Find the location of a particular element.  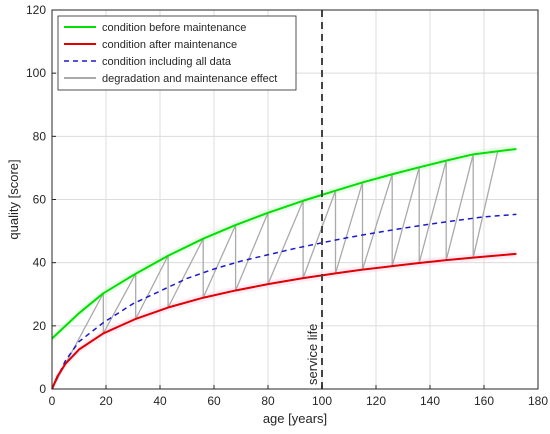

x-tick-label: 0 is located at coordinates (52, 401).